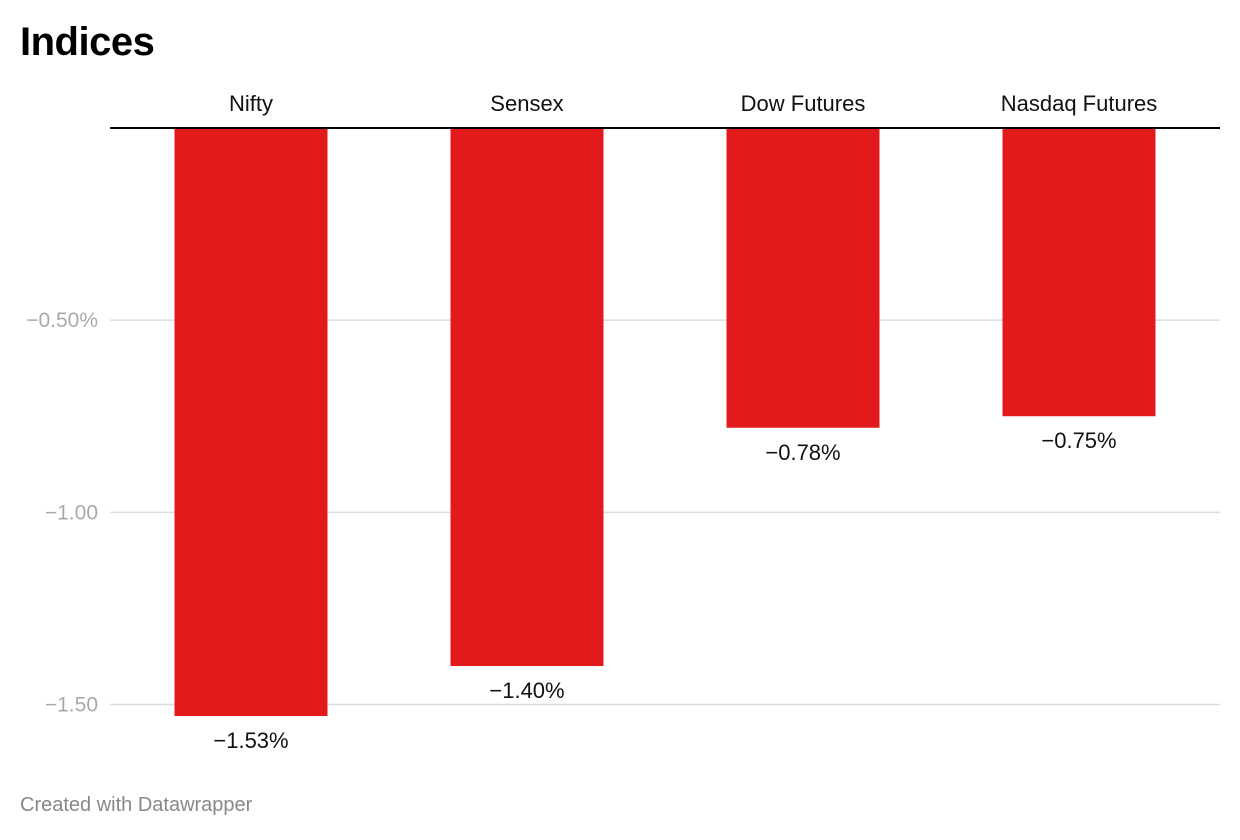 The width and height of the screenshot is (1240, 840). Describe the element at coordinates (1079, 103) in the screenshot. I see `category-label: Nasdaq Futures` at that location.